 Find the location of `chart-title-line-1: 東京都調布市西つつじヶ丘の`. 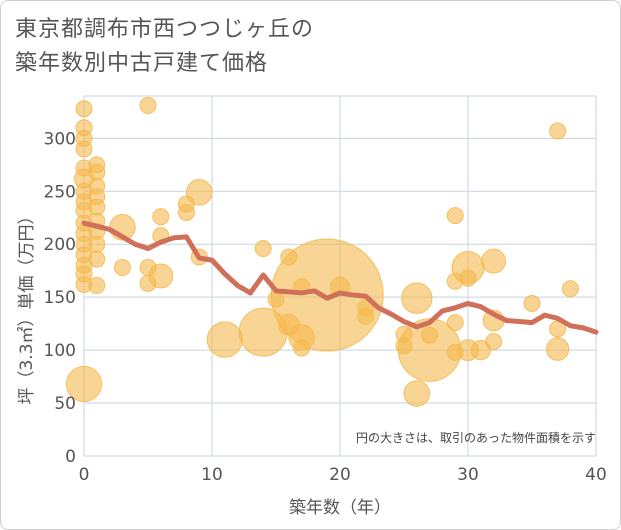

chart-title-line-1: 東京都調布市西つつじヶ丘の is located at coordinates (165, 29).